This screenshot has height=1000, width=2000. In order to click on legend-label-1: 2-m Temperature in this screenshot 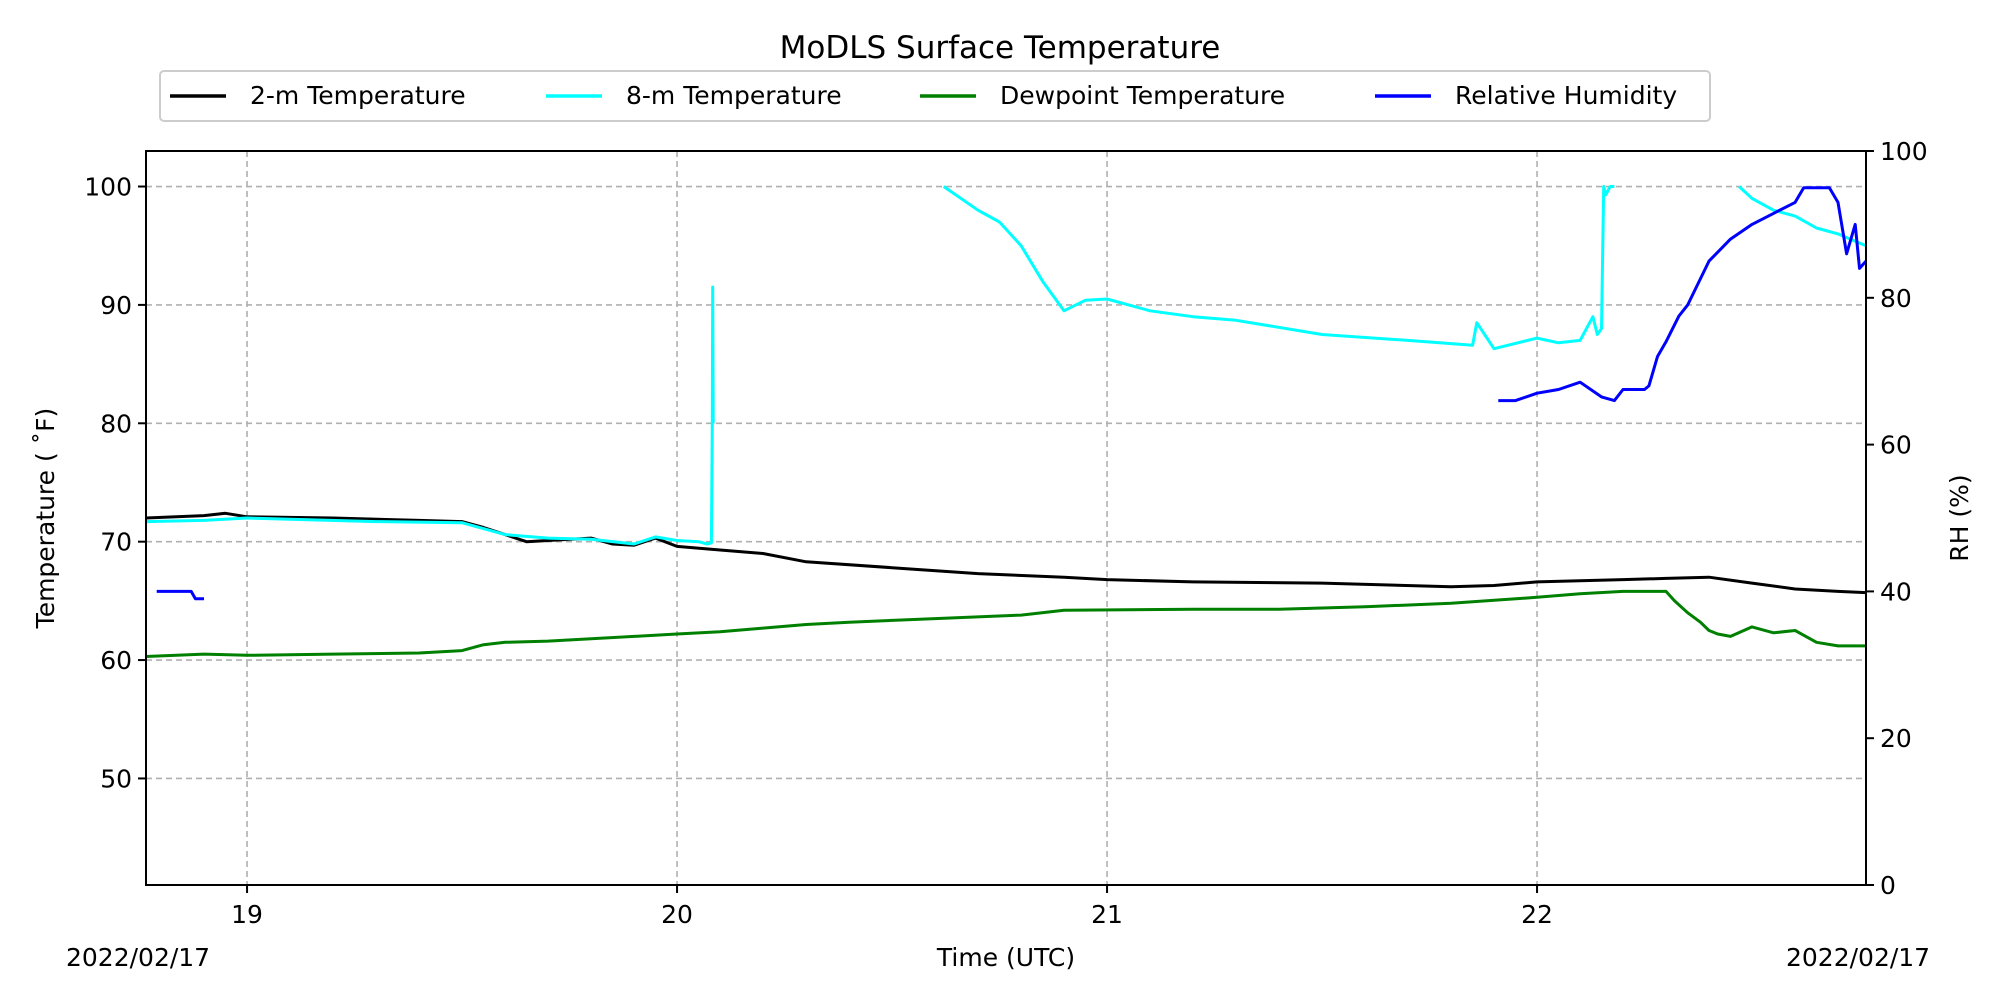, I will do `click(358, 95)`.